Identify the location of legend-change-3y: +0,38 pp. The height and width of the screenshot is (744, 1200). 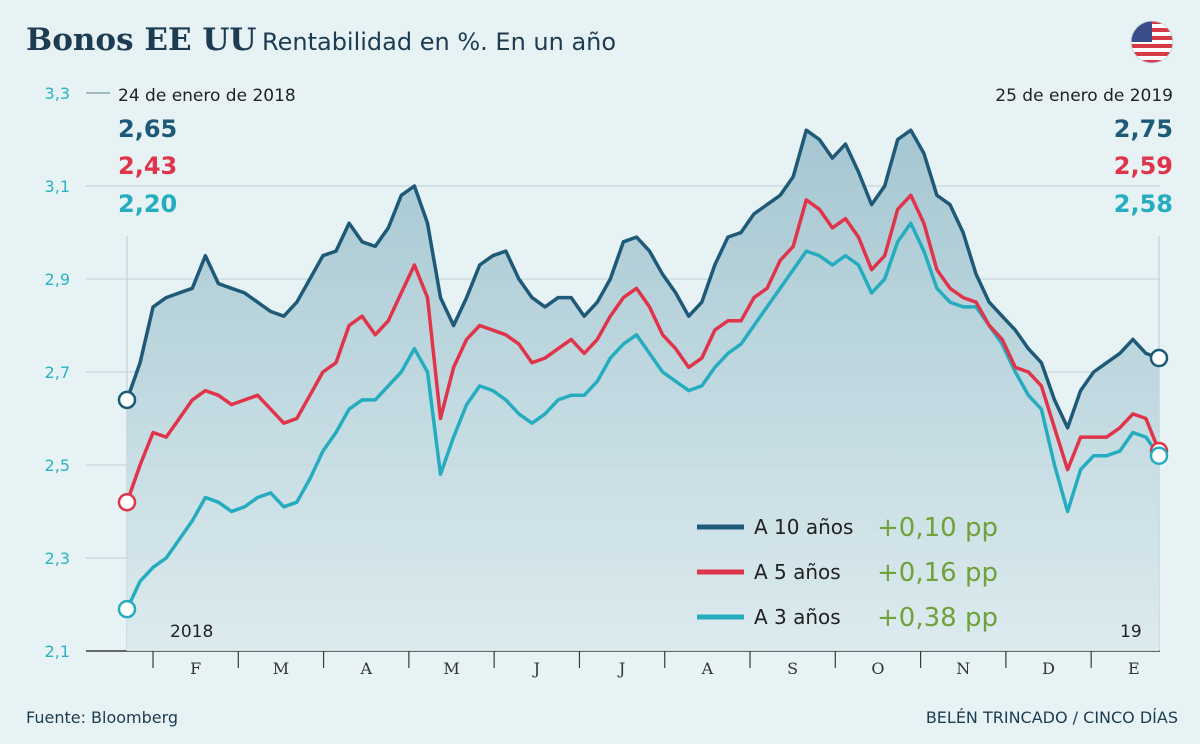
(937, 618).